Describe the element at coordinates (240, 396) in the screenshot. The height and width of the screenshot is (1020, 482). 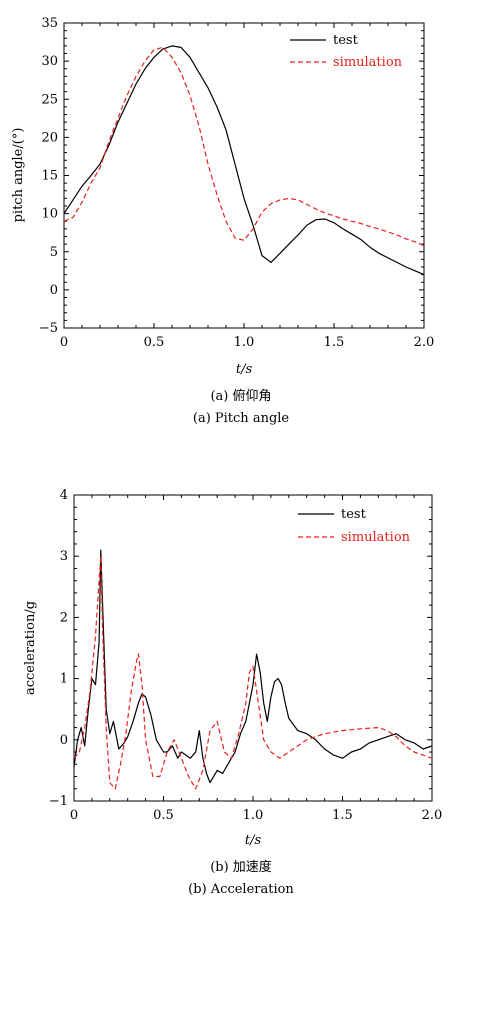
I see `caption-cn: (a) 俯仰角` at that location.